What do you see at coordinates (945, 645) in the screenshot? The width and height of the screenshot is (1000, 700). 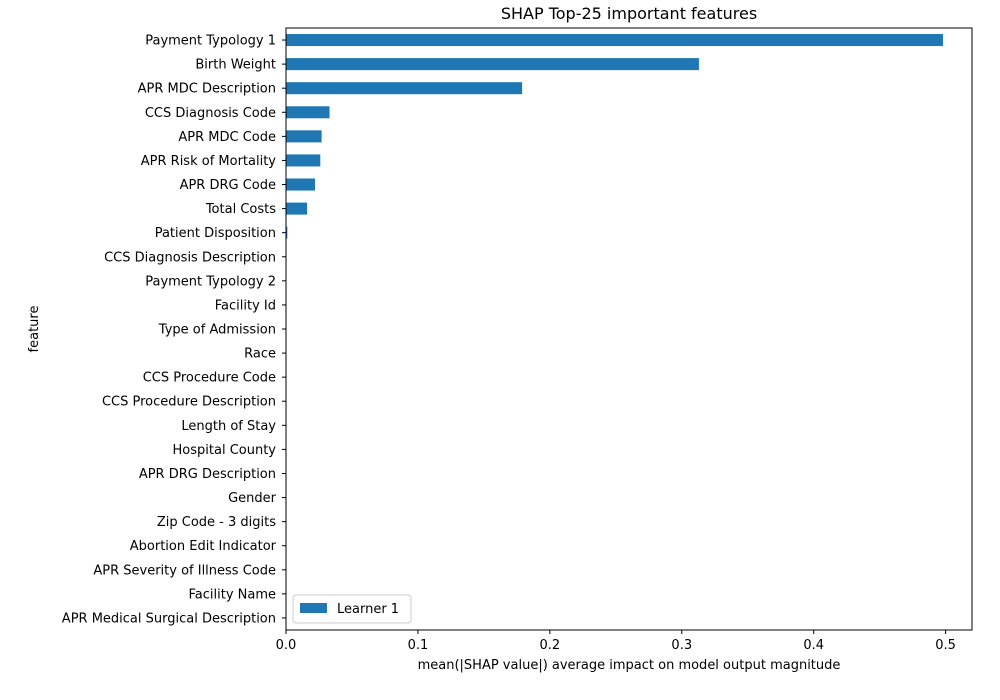 I see `x-tick-label: 0.5` at bounding box center [945, 645].